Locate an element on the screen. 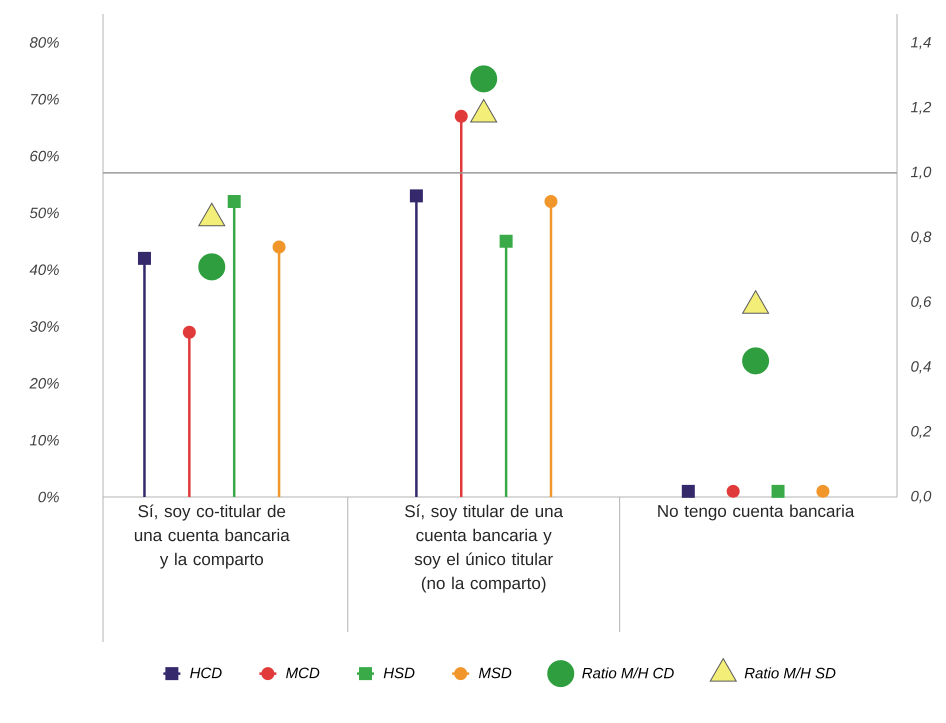  y-tick-label: 10% is located at coordinates (44, 440).